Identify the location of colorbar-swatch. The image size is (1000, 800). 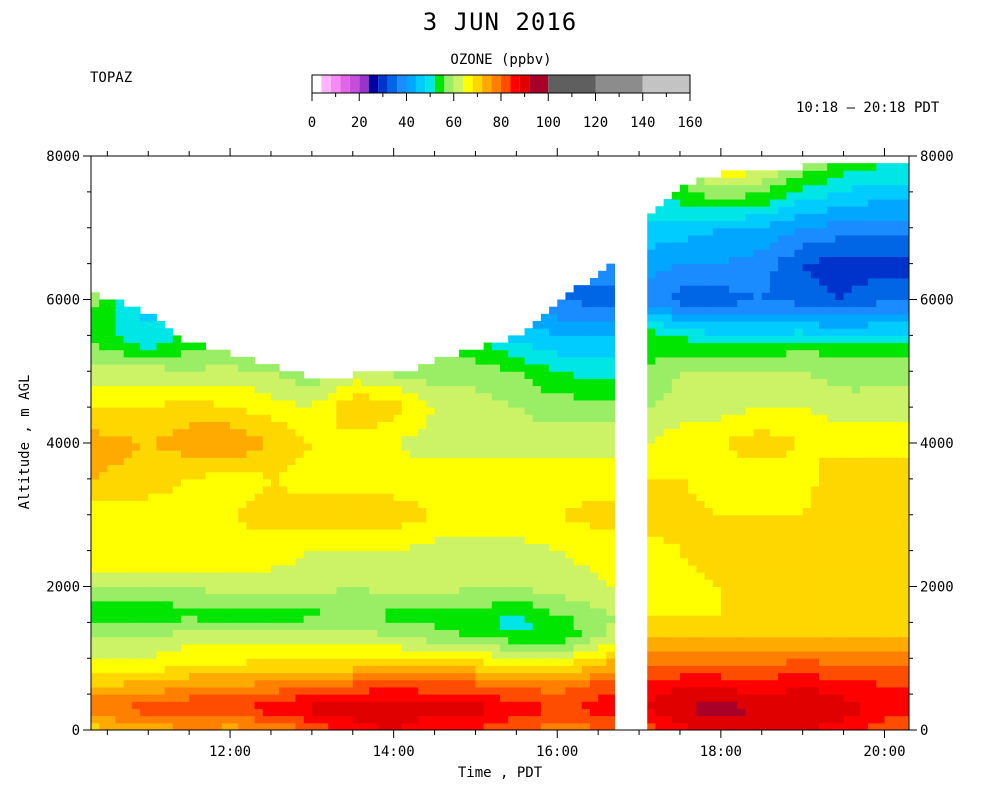
(345, 84).